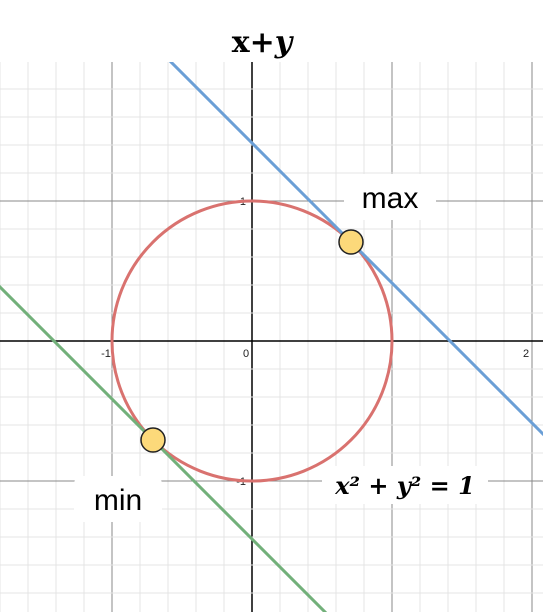  I want to click on title: x+y, so click(263, 42).